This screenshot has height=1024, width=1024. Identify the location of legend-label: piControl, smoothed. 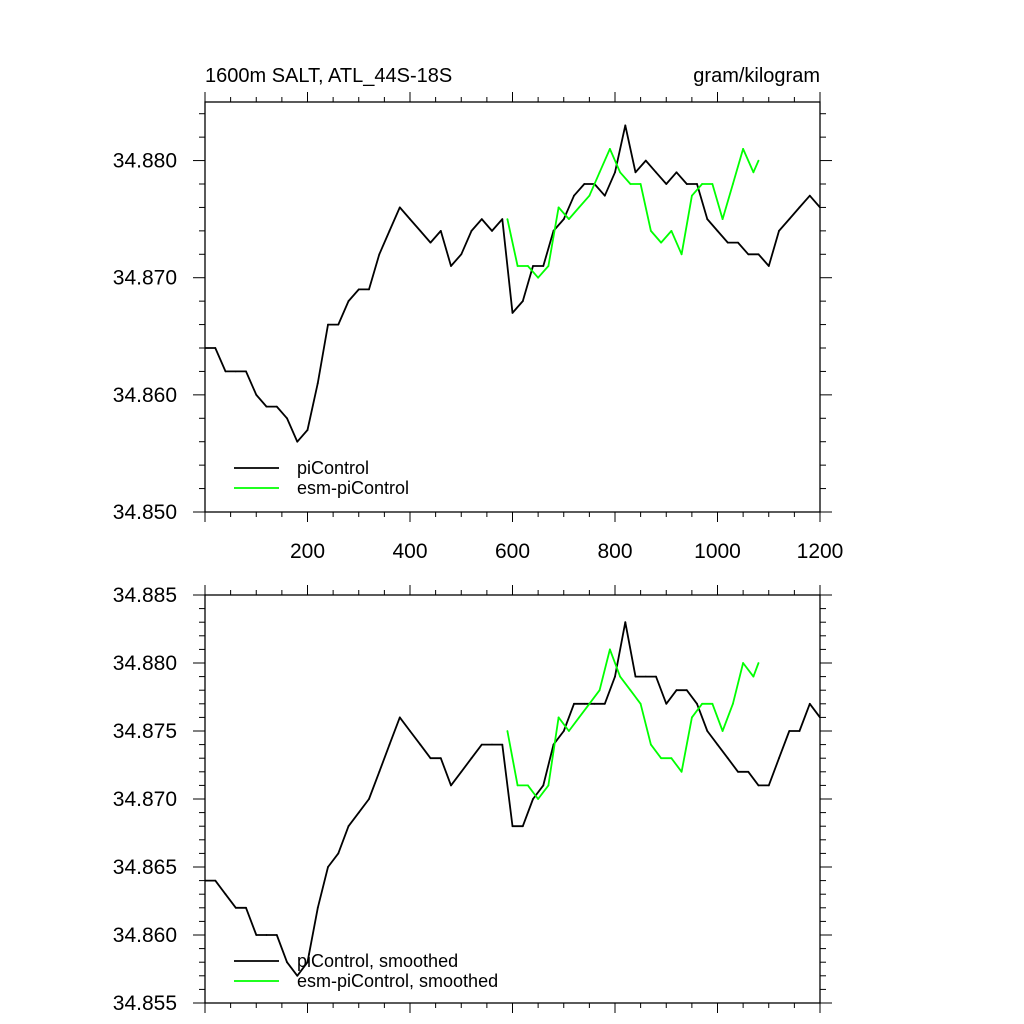
(377, 961).